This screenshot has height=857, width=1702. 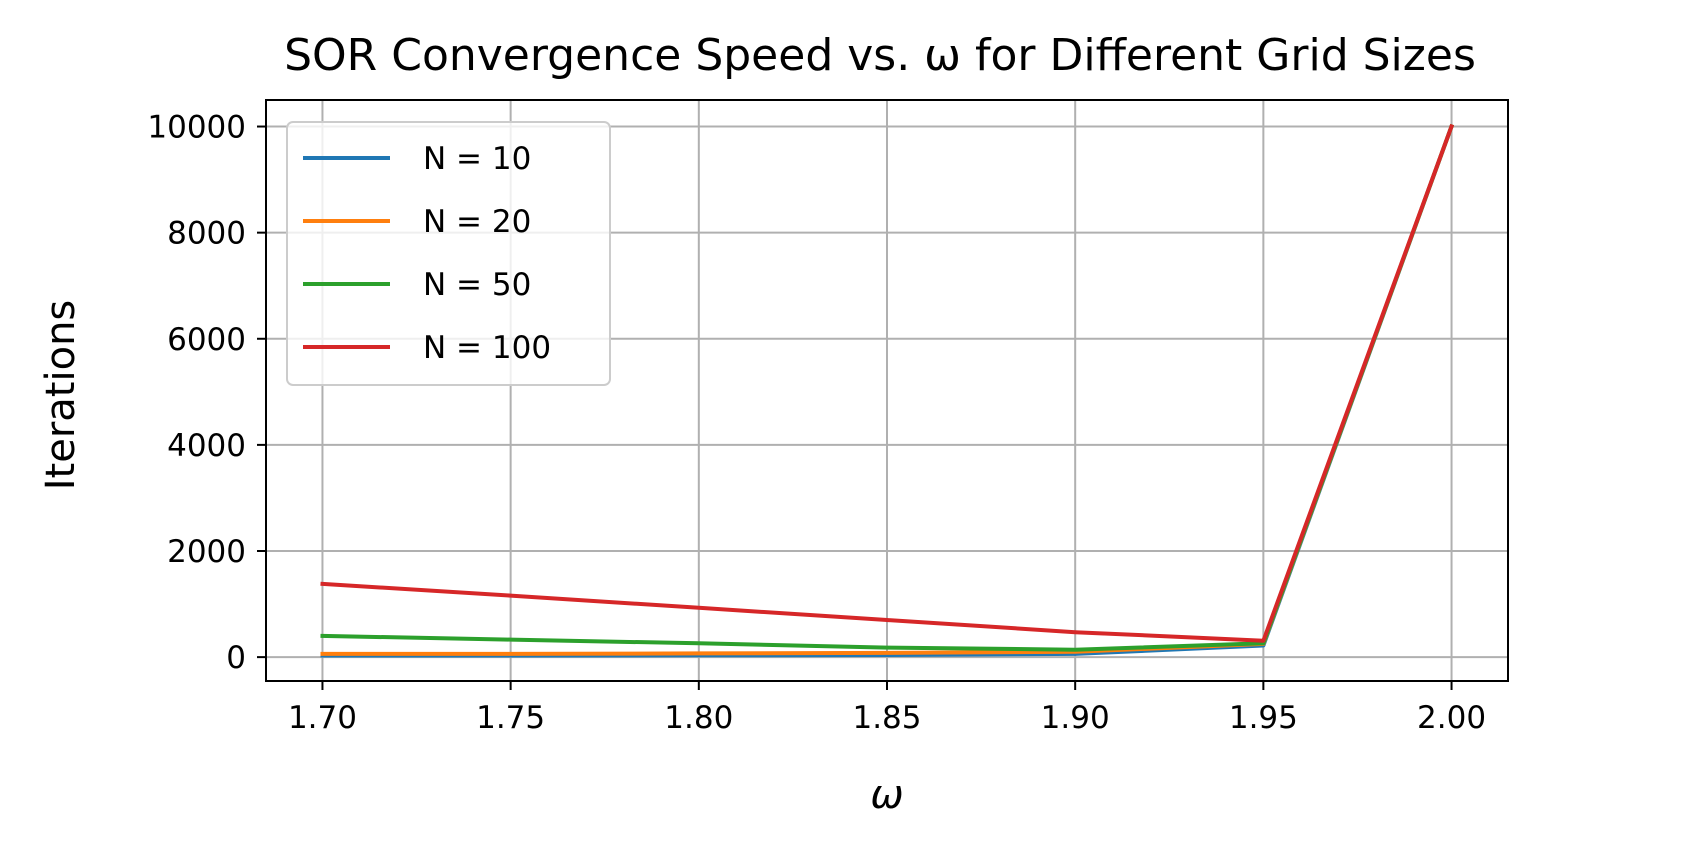 What do you see at coordinates (886, 718) in the screenshot?
I see `x-tick-label: 1.85` at bounding box center [886, 718].